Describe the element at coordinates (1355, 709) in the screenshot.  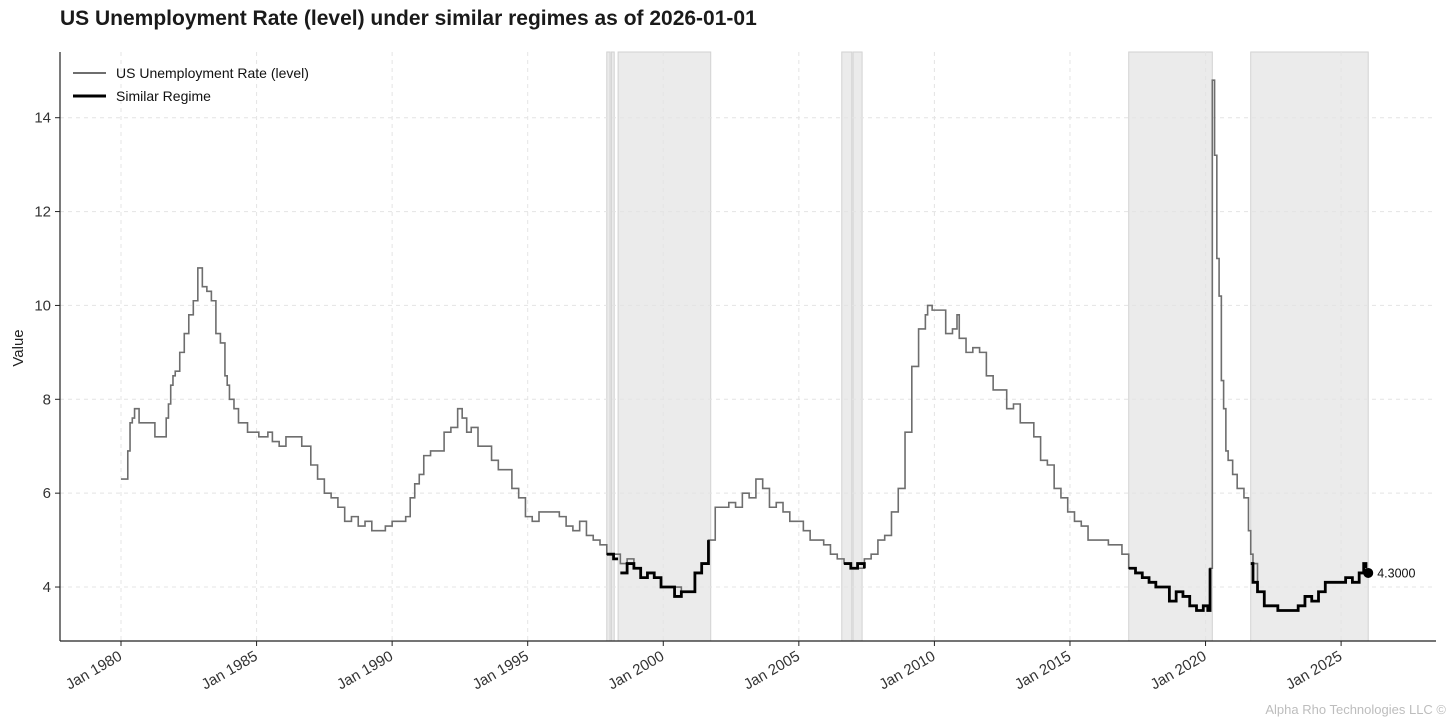
I see `watermark: Alpha Rho Technologies LLC ©` at that location.